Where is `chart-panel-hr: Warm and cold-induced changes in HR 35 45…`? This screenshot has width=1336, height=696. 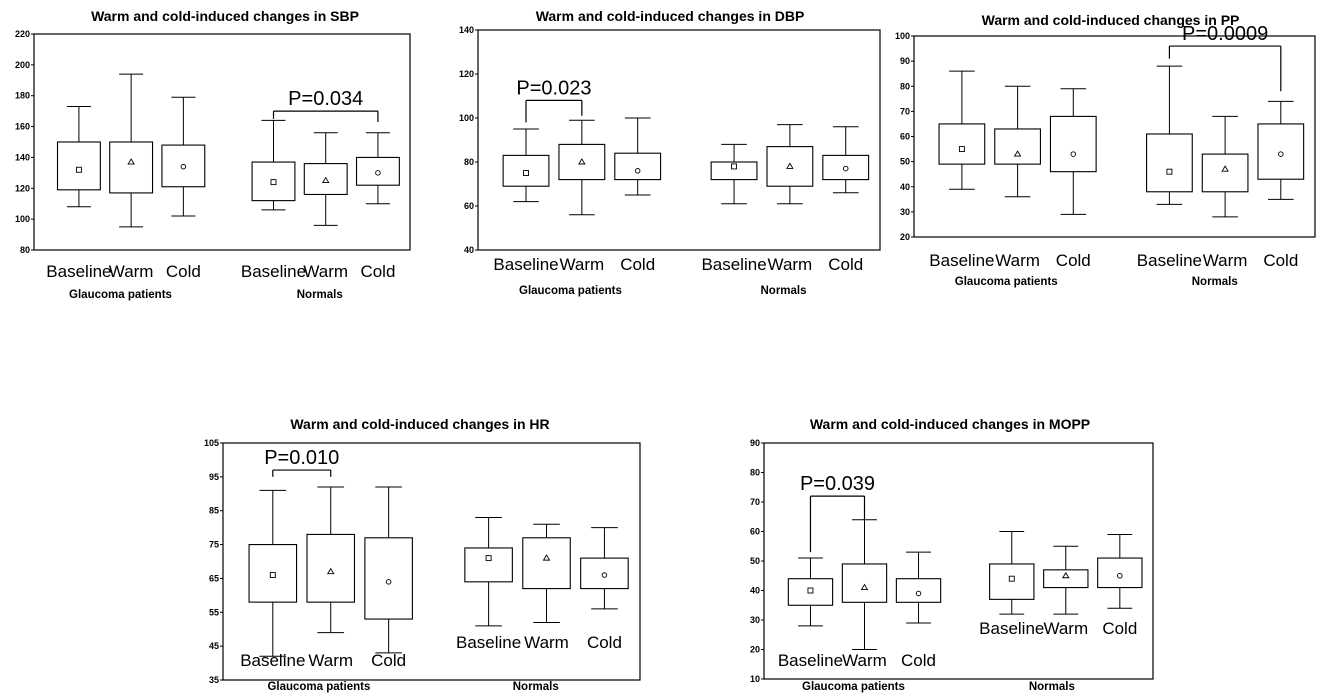
chart-panel-hr: Warm and cold-induced changes in HR 35 45… is located at coordinates (420, 552).